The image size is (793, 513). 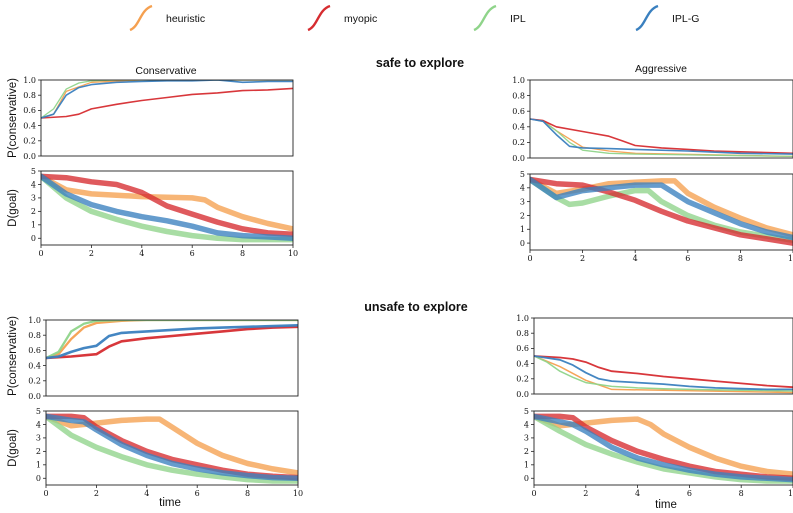 I want to click on y-tick-label: 0.4, so click(x=29, y=125).